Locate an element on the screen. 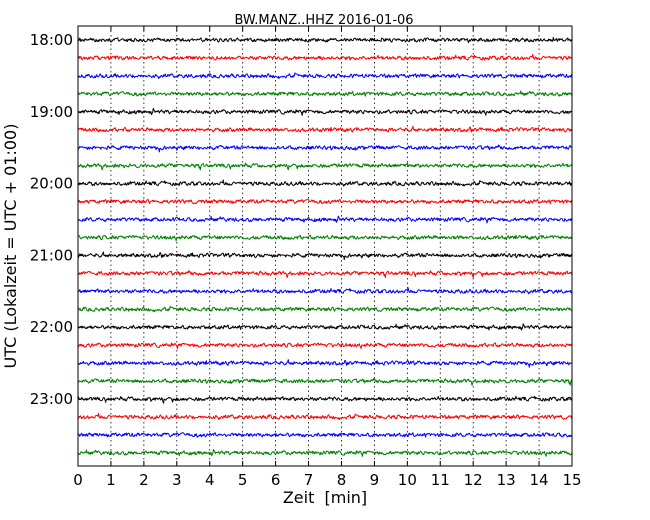 Image resolution: width=650 pixels, height=520 pixels. y-tick-label-2000: 20:00 is located at coordinates (51, 184).